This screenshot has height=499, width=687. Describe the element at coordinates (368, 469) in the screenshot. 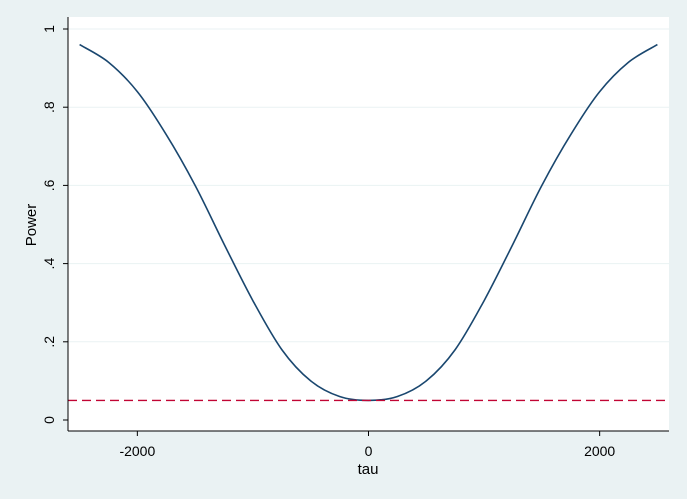

I see `x-axis-title: tau` at that location.